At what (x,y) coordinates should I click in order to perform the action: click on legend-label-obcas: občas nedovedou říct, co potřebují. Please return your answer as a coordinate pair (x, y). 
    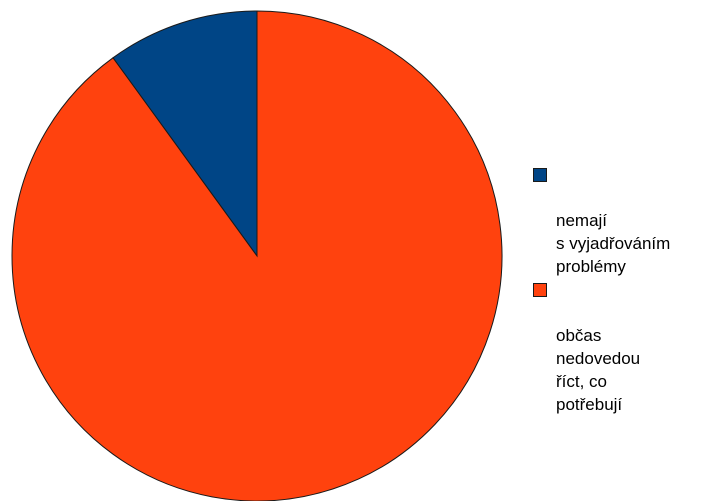
    Looking at the image, I should click on (598, 370).